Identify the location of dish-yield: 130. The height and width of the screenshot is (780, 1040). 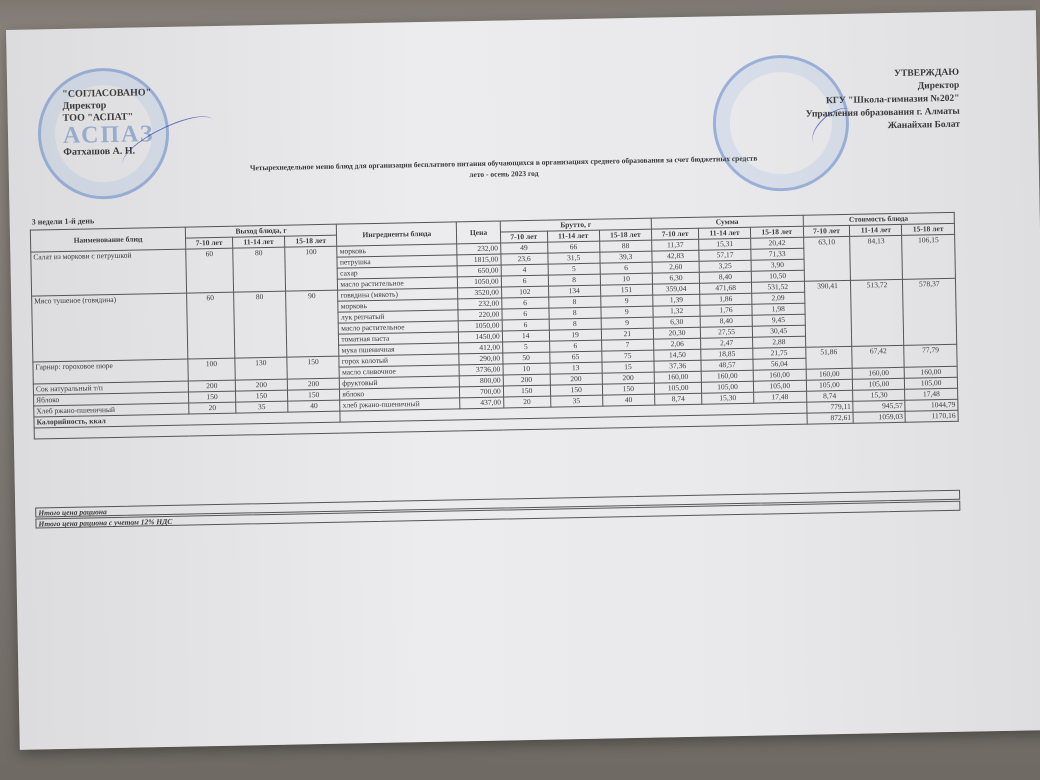
(261, 369).